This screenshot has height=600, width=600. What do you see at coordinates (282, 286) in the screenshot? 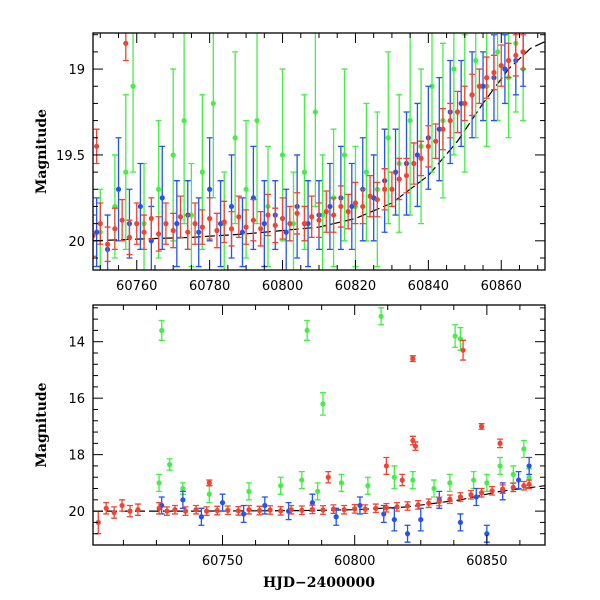
I see `top-x-tick-label: 60800` at bounding box center [282, 286].